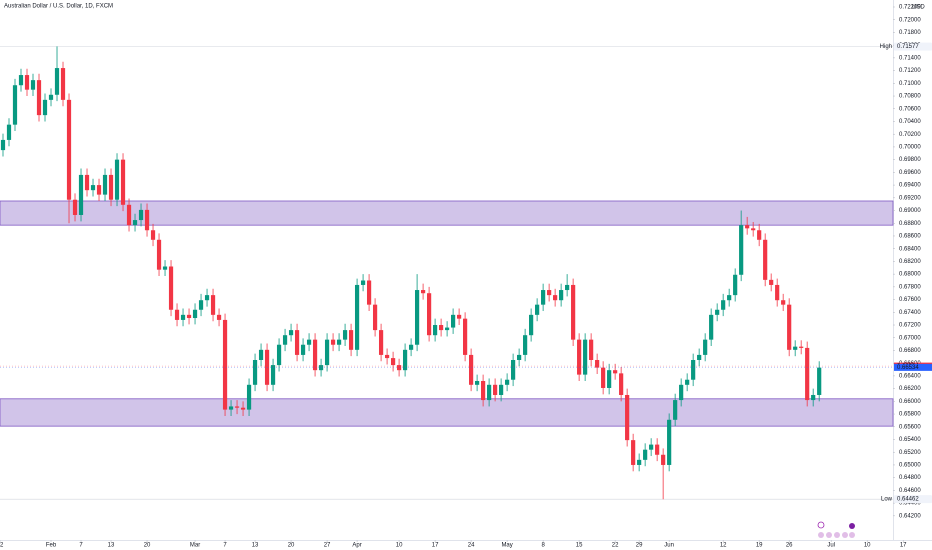 This screenshot has height=550, width=932. I want to click on price-tag-label: 0.66534, so click(908, 368).